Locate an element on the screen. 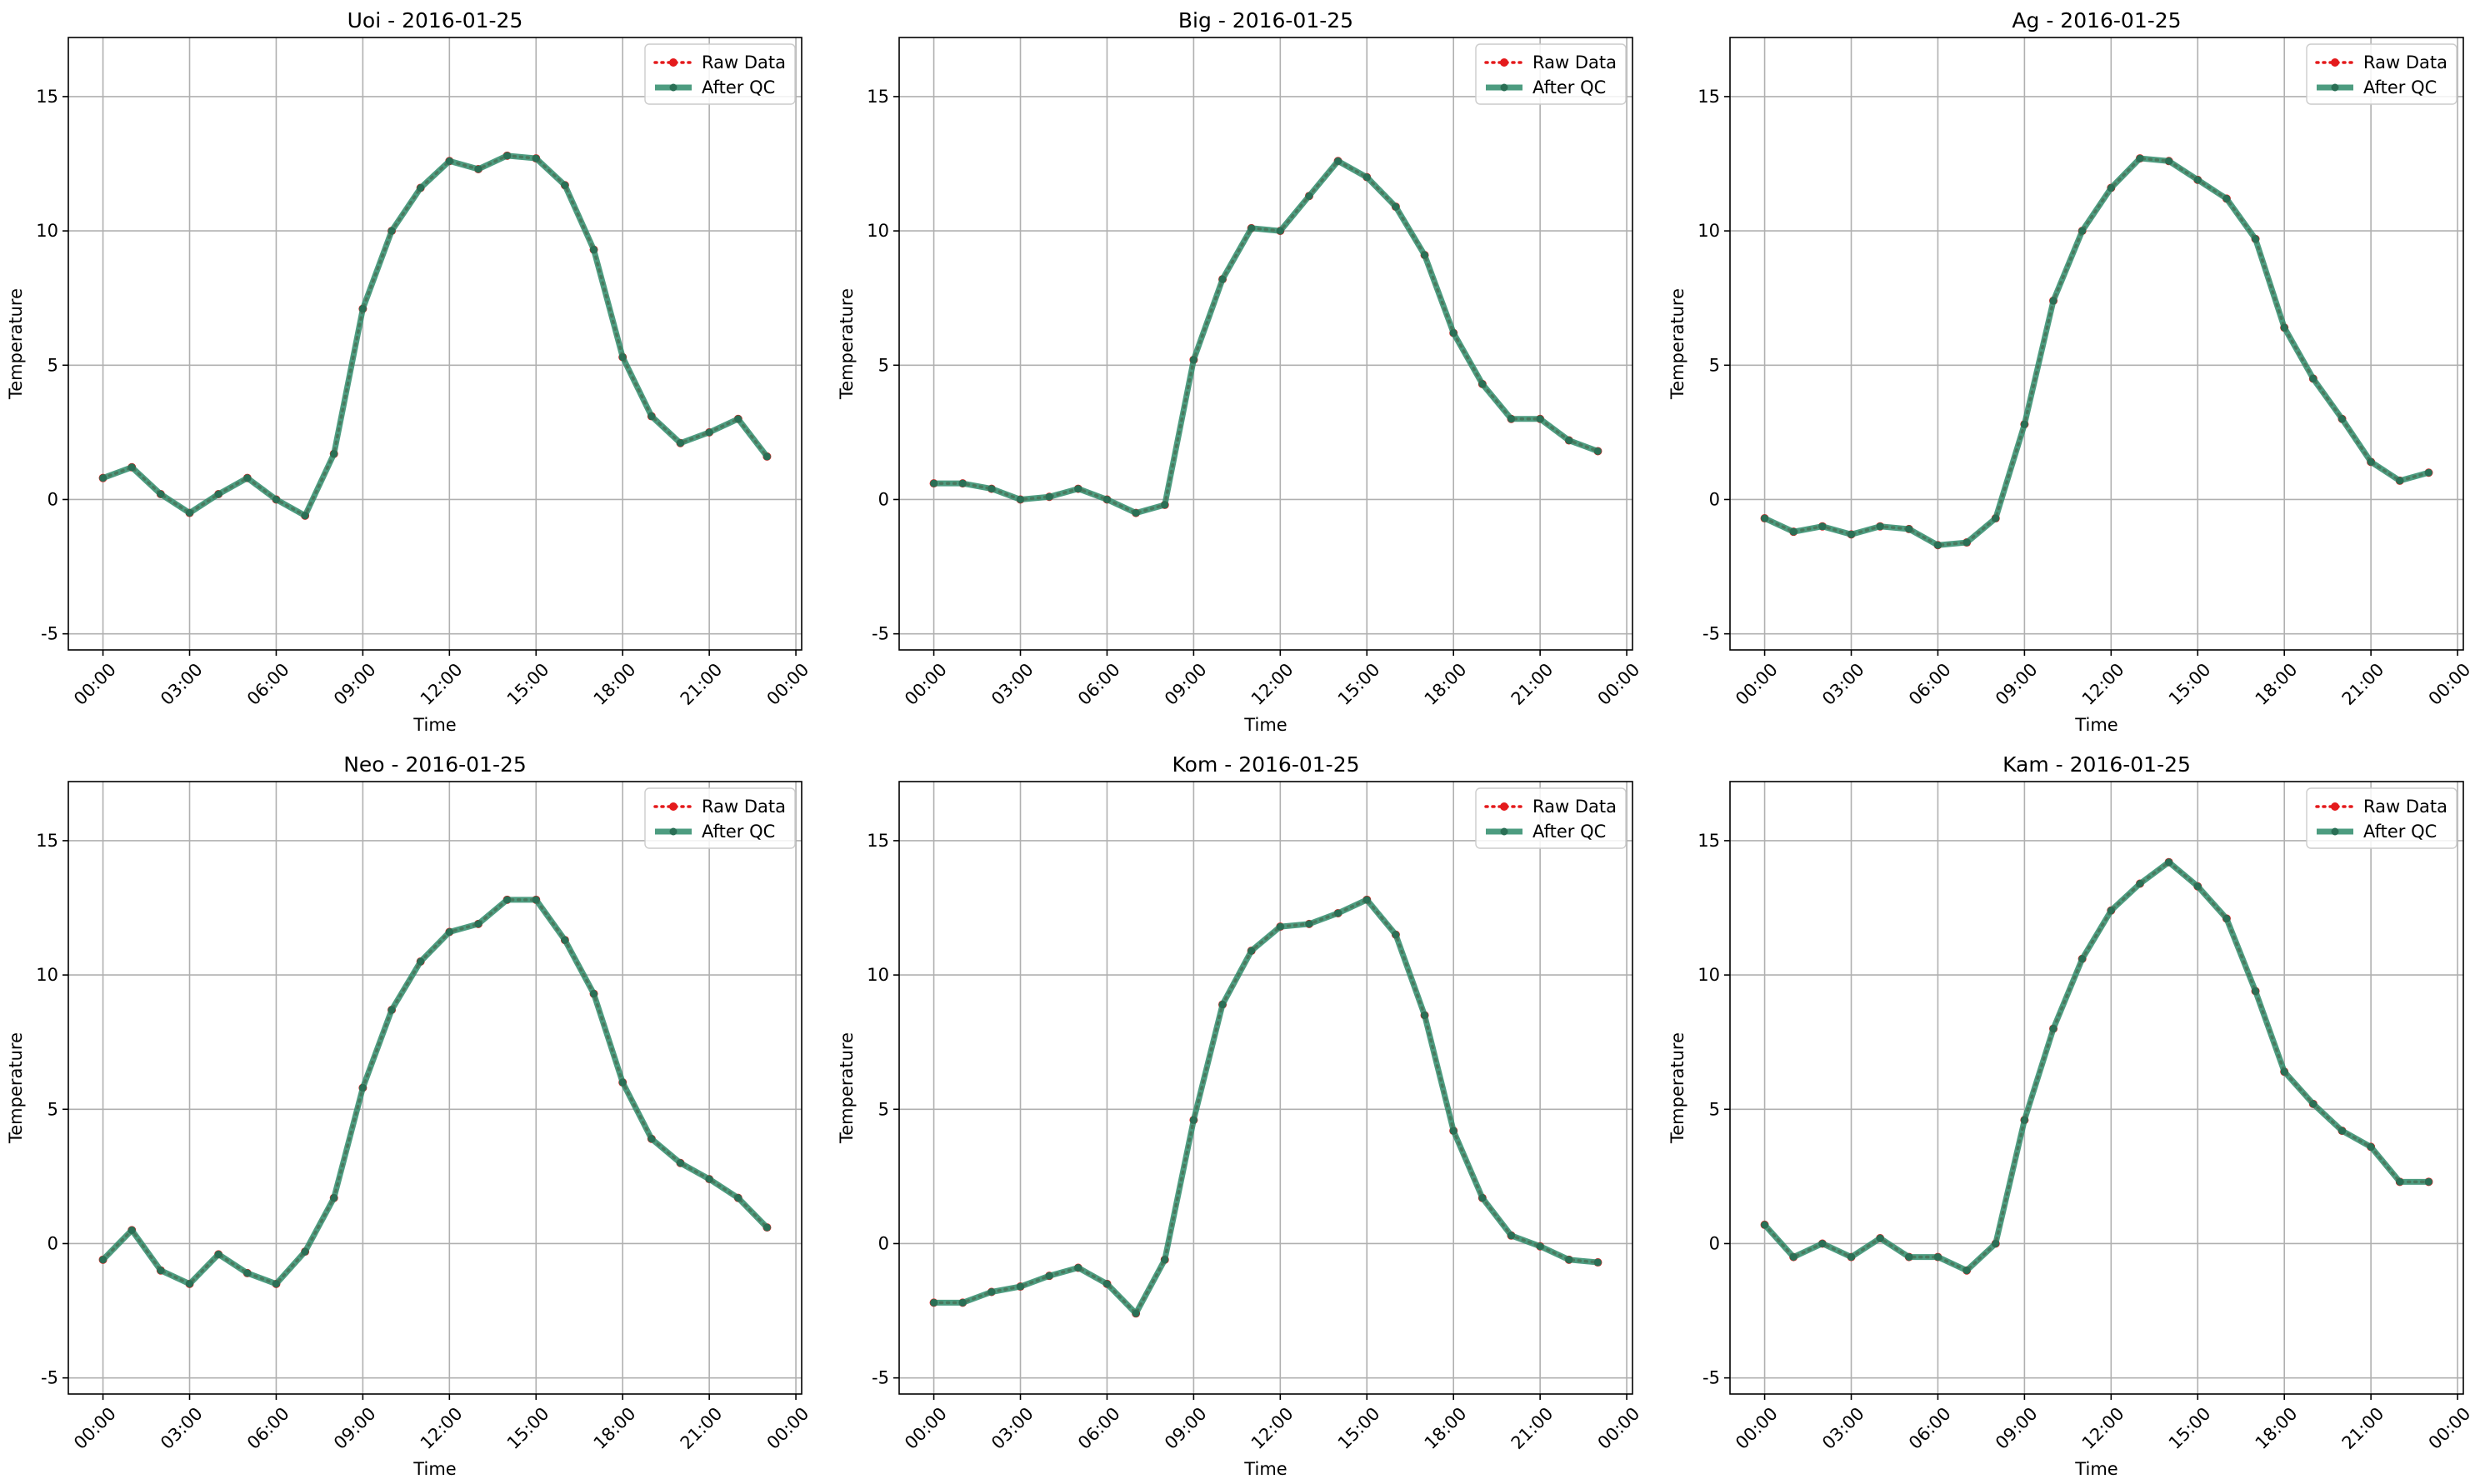 The height and width of the screenshot is (1484, 2485). subplot-title: Kom - 2016-01-25 is located at coordinates (1266, 764).